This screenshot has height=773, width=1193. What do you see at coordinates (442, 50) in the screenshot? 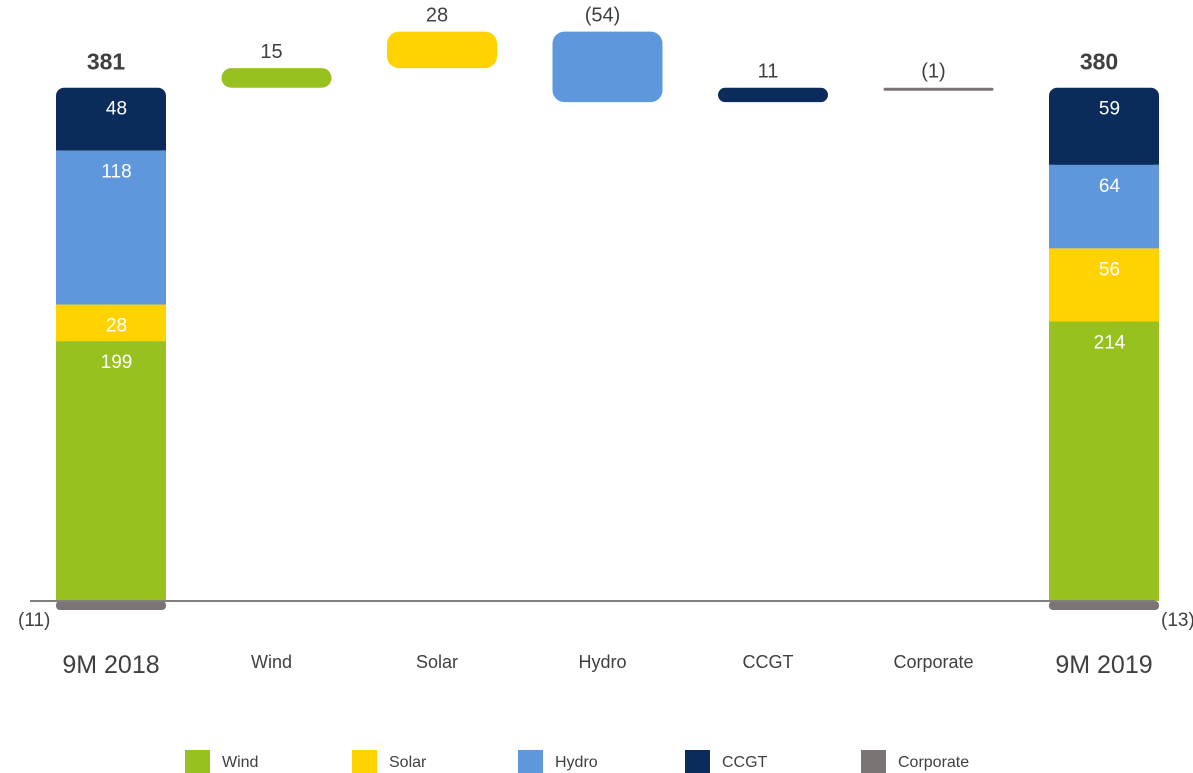
I see `delta-bar-solar` at bounding box center [442, 50].